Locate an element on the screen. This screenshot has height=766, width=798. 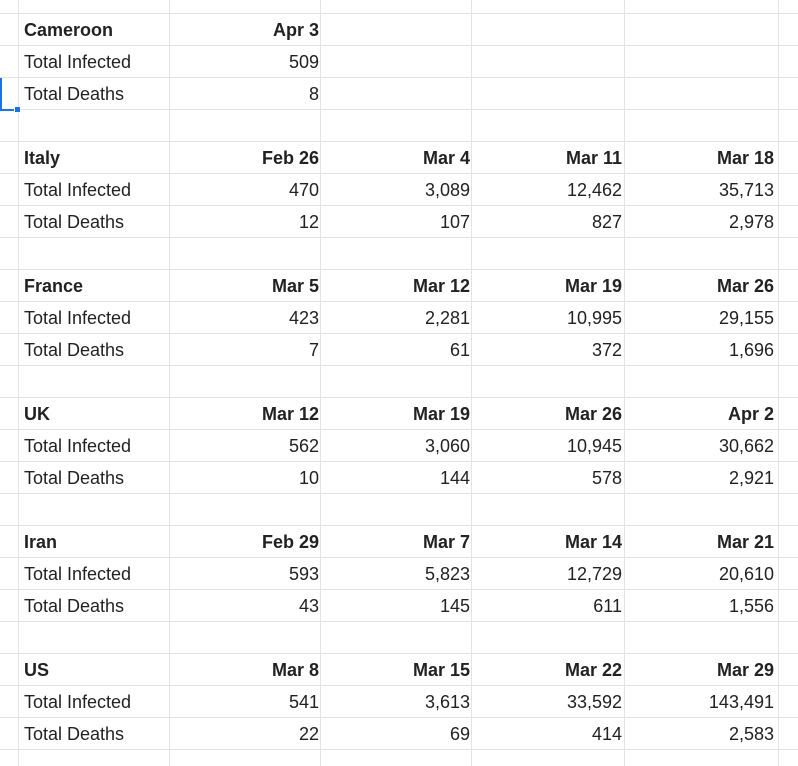
fill-handle is located at coordinates (17, 109).